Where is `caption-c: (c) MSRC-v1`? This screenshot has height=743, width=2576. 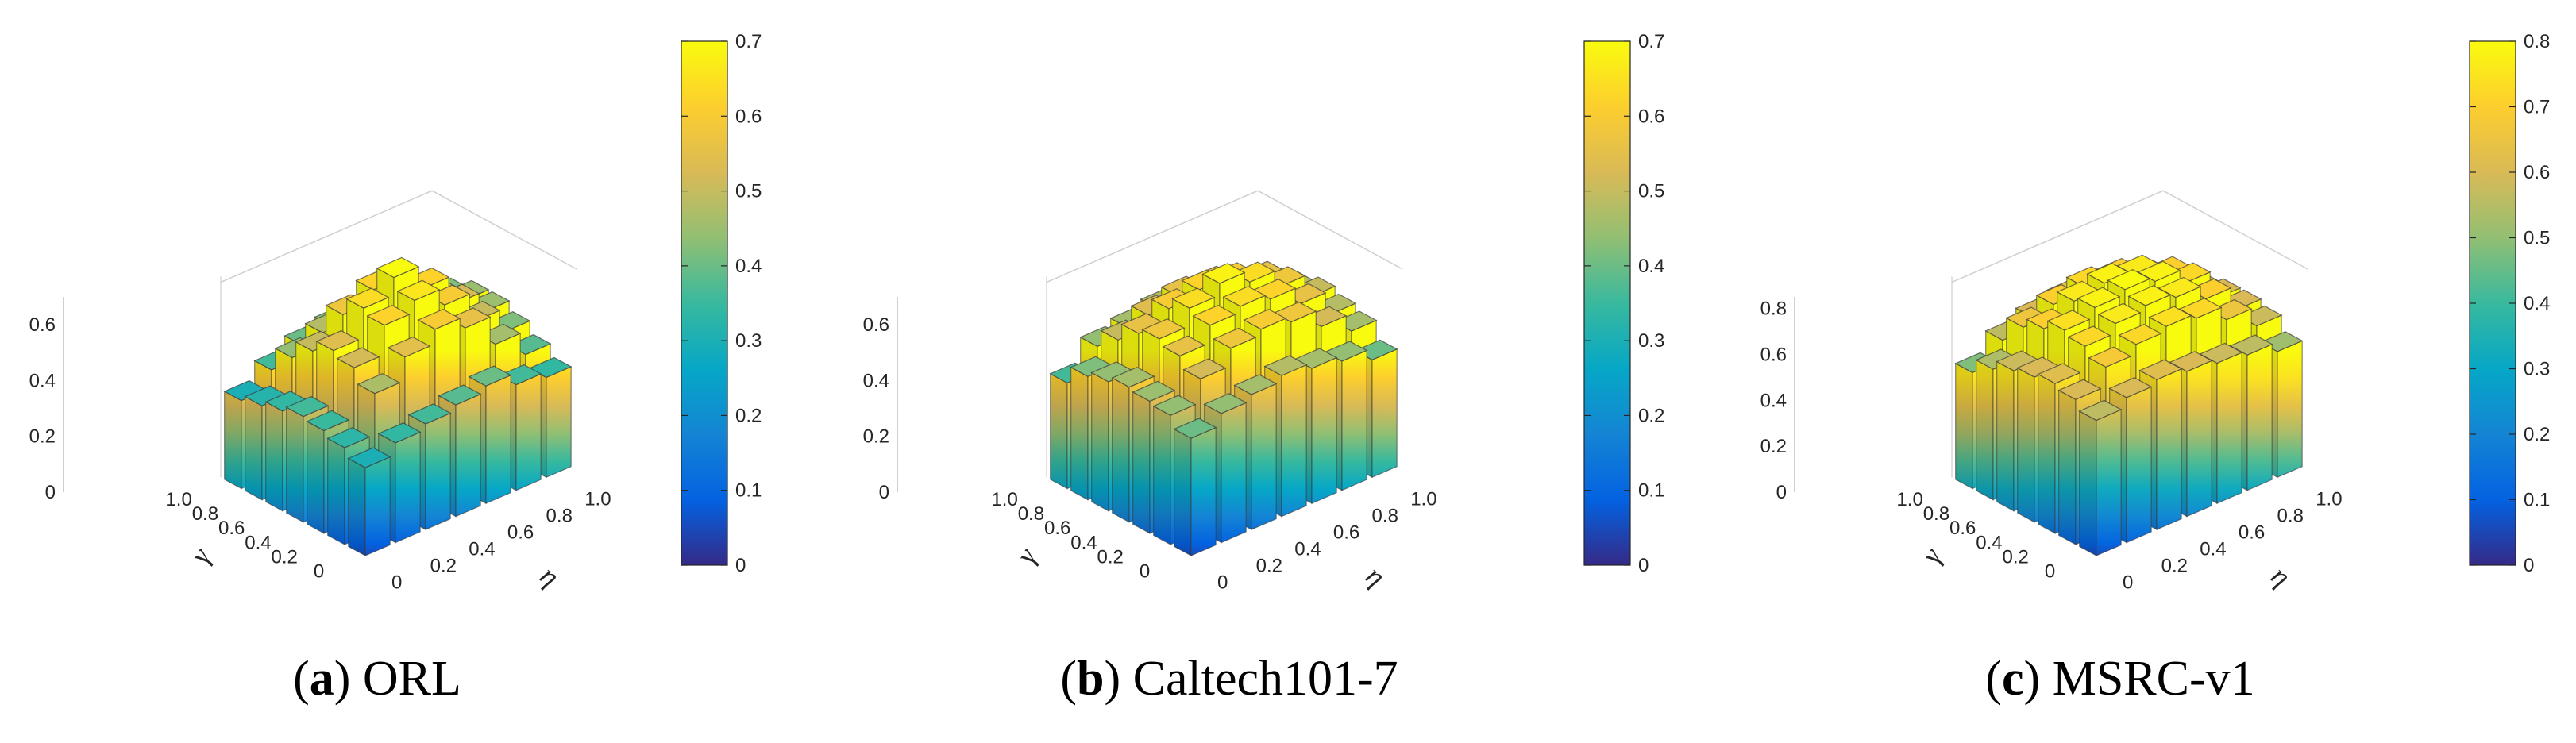 caption-c: (c) MSRC-v1 is located at coordinates (2119, 679).